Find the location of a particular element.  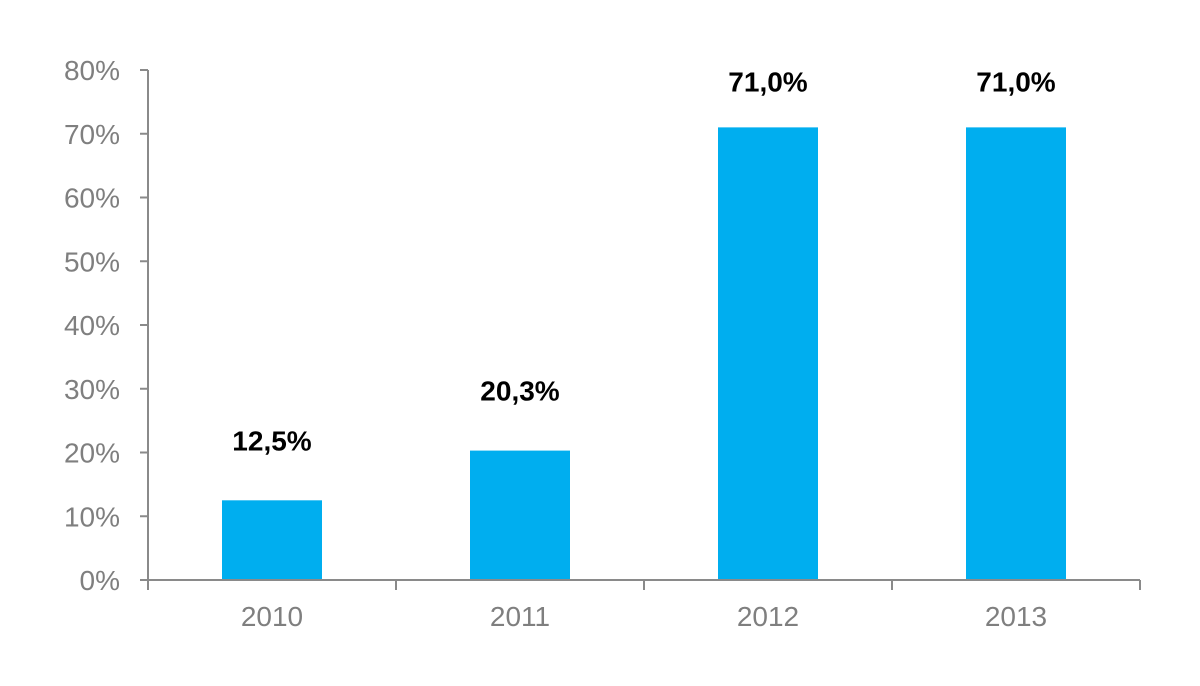

data-label-2010: 12,5% is located at coordinates (271, 440).